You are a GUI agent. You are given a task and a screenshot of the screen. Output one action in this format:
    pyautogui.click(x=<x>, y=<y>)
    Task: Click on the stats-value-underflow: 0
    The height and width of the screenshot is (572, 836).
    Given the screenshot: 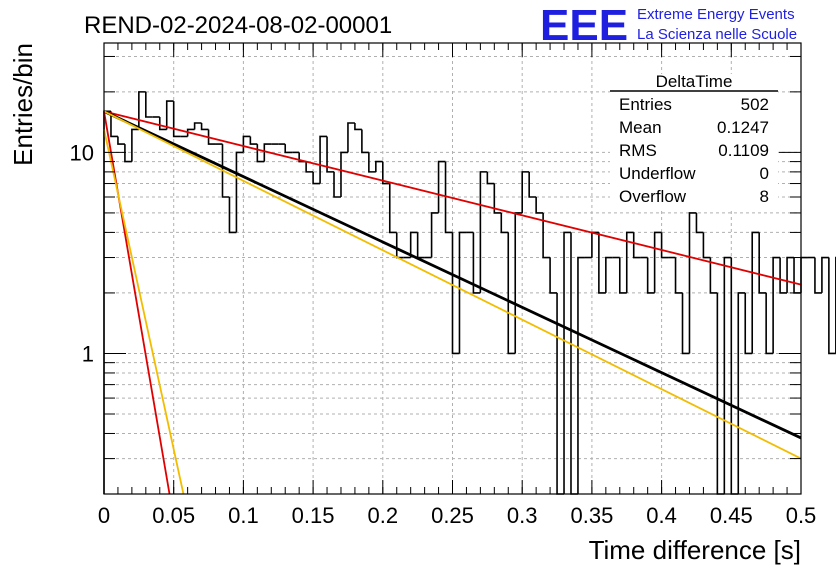 What is the action you would take?
    pyautogui.click(x=764, y=173)
    